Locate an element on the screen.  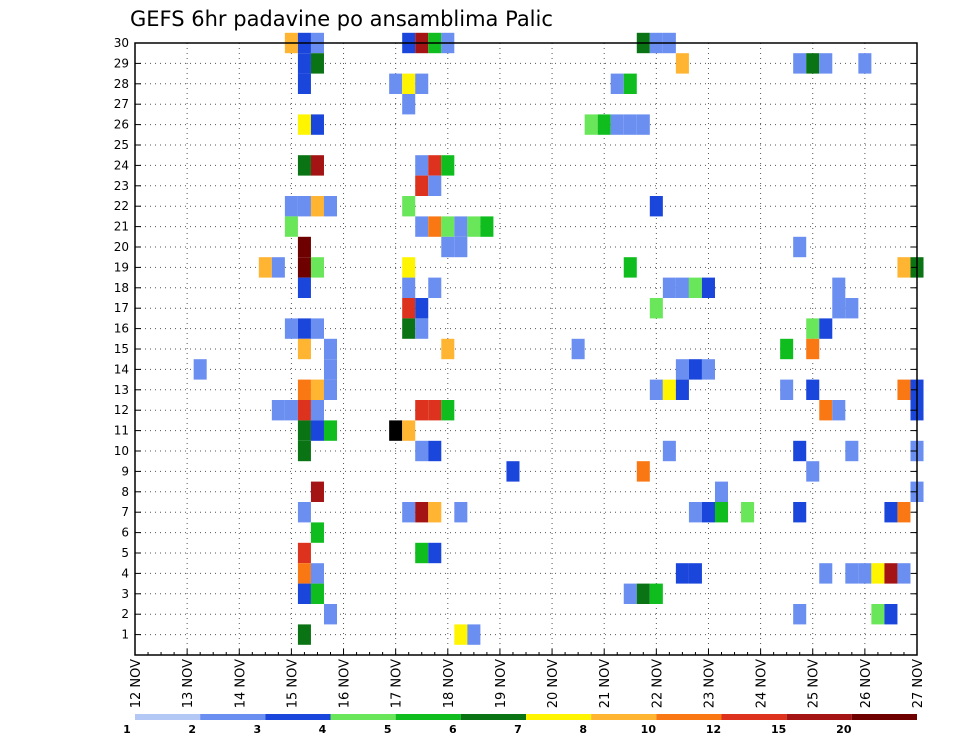
y-tick-label: 28 is located at coordinates (121, 84).